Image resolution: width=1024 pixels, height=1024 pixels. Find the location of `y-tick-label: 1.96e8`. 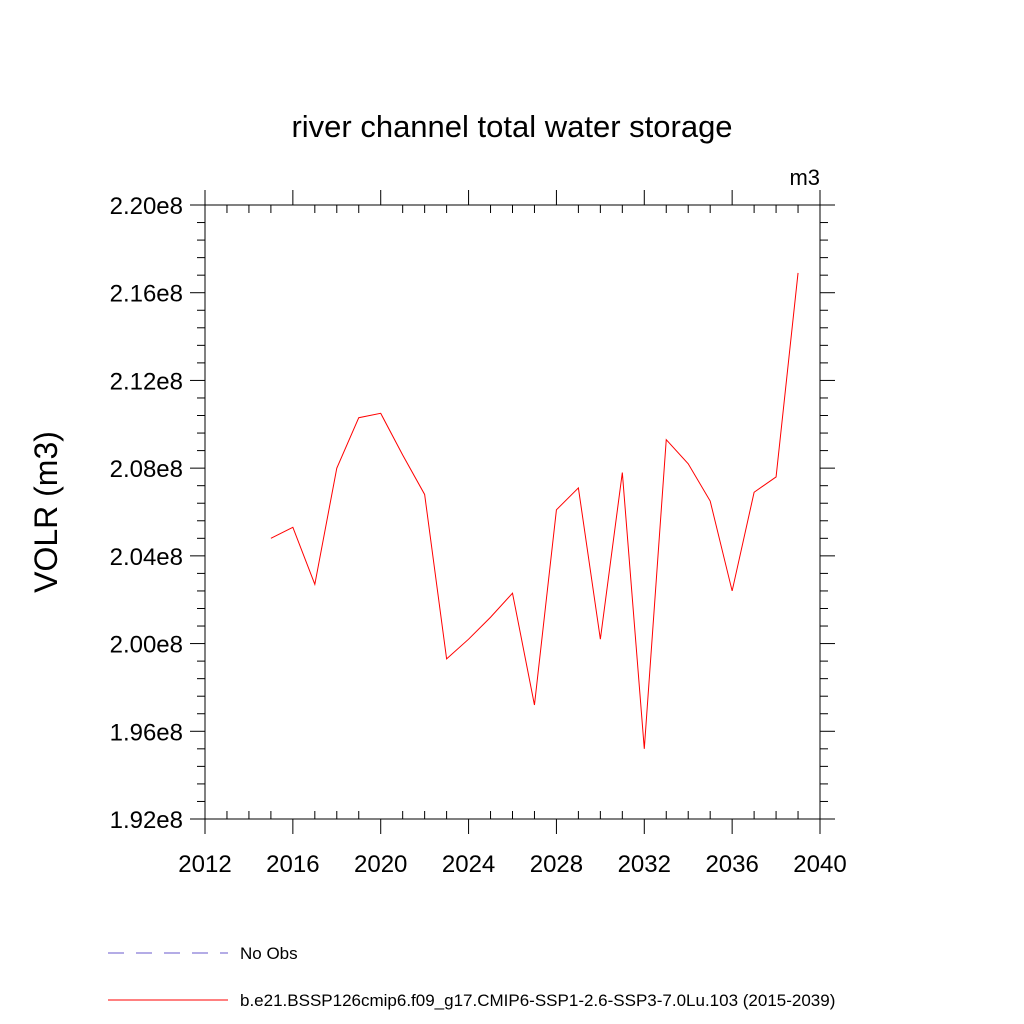

y-tick-label: 1.96e8 is located at coordinates (146, 732).